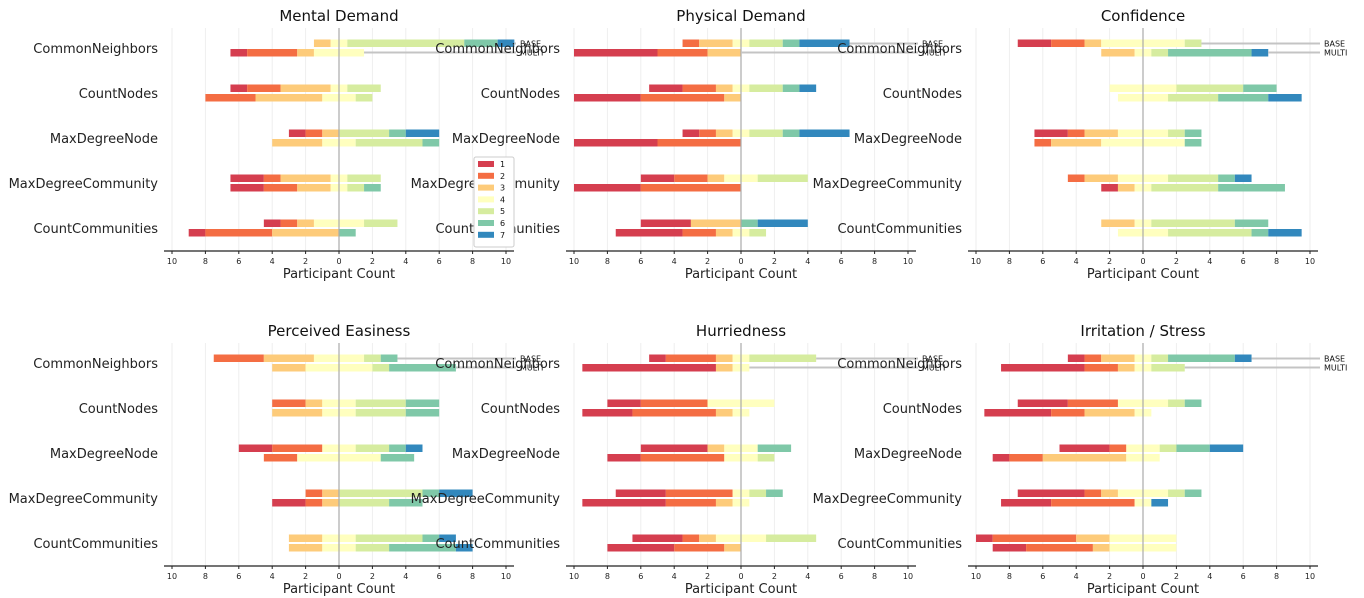 This screenshot has width=1364, height=598. What do you see at coordinates (338, 576) in the screenshot?
I see `x-tick-label: 0` at bounding box center [338, 576].